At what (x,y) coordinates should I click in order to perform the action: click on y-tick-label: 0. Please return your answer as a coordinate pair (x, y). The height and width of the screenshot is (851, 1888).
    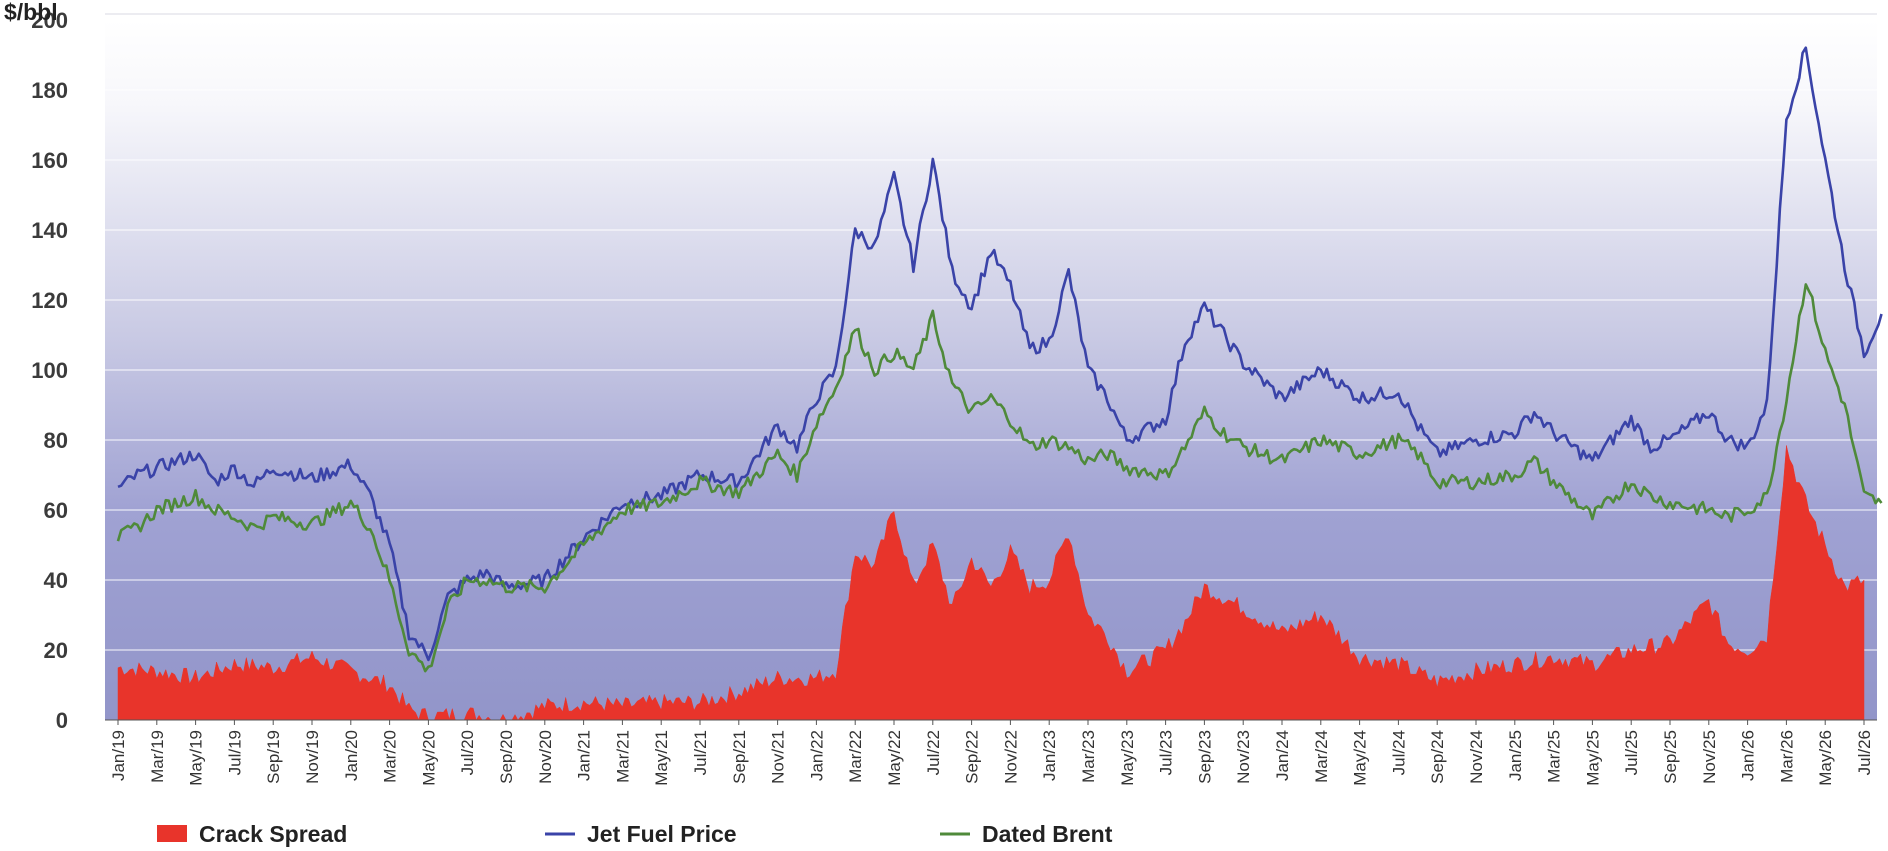
    Looking at the image, I should click on (62, 720).